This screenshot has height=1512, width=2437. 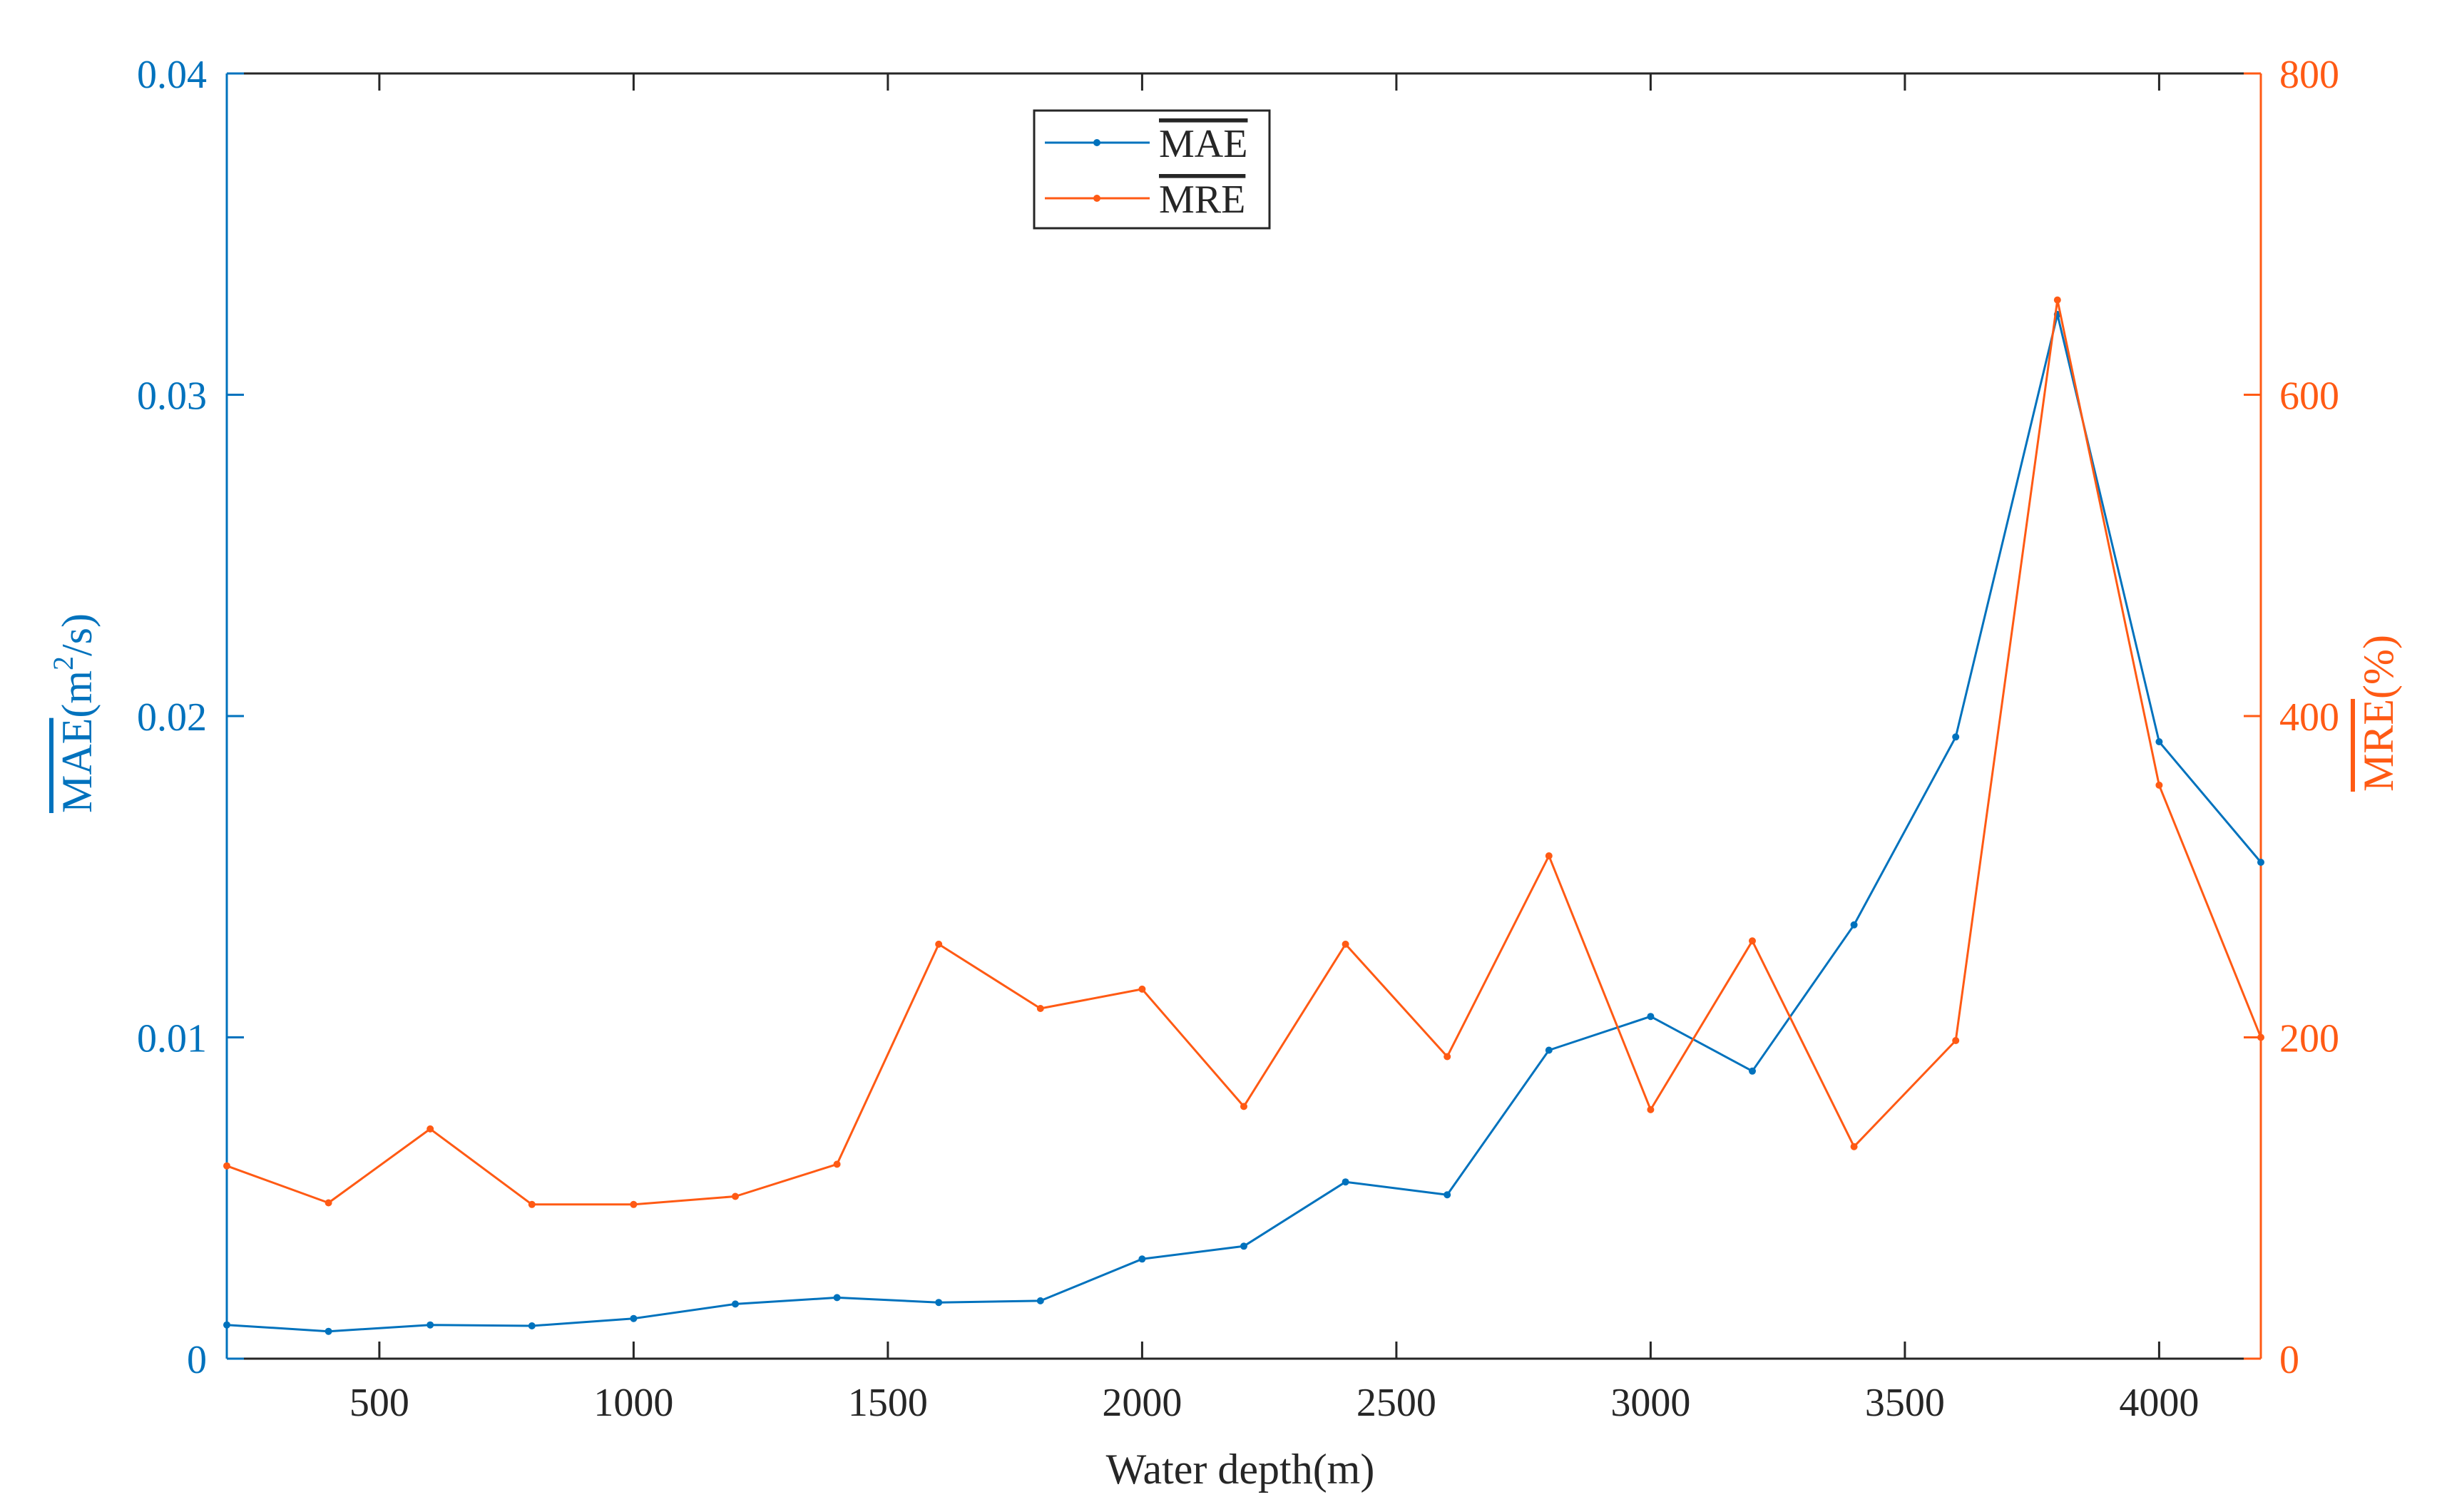 I want to click on y-right-axis-label: MRE(%), so click(x=2378, y=713).